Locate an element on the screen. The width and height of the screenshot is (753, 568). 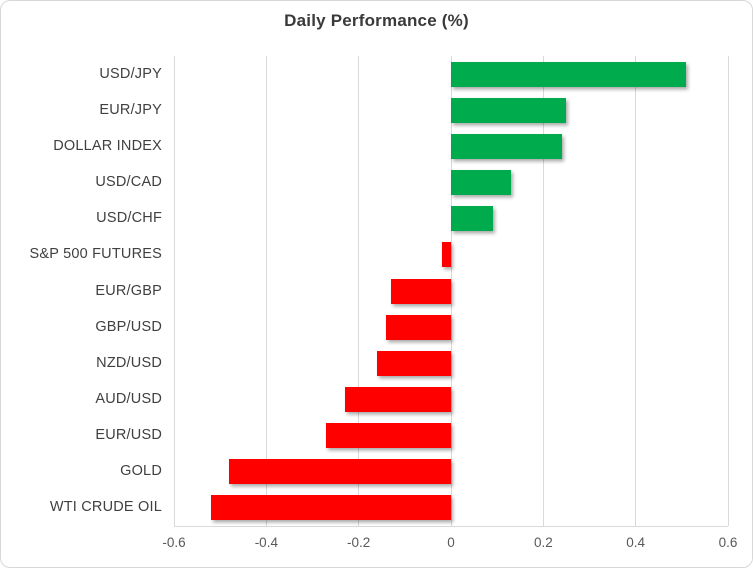
x-tick-label: 0.6 is located at coordinates (728, 542).